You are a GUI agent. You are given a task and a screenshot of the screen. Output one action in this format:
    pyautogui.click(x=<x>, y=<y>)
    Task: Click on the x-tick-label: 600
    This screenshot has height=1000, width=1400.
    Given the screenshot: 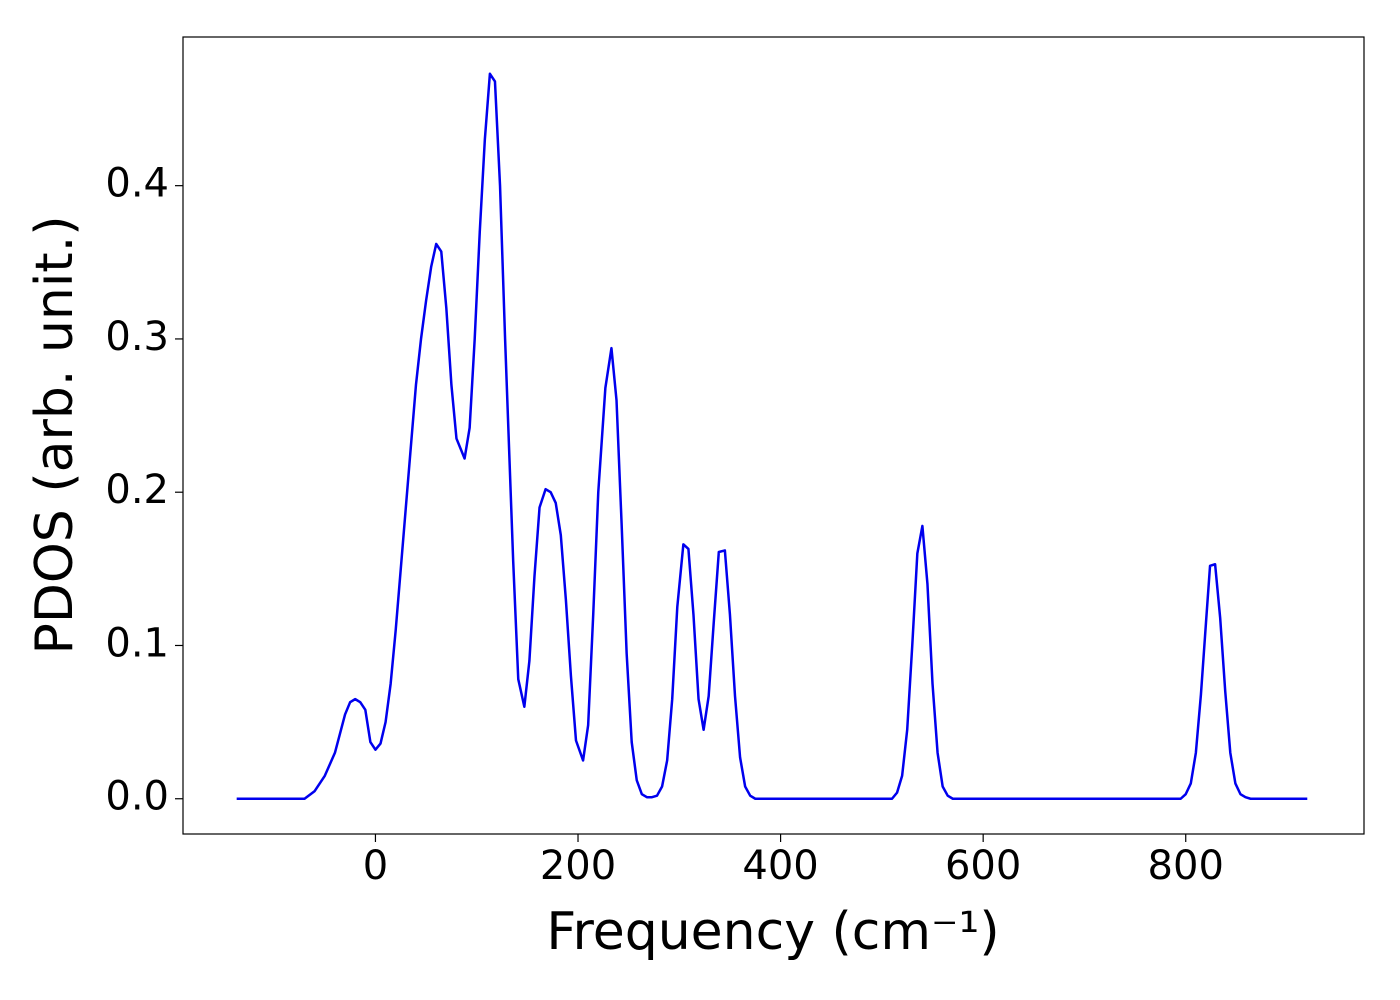 What is the action you would take?
    pyautogui.click(x=983, y=866)
    